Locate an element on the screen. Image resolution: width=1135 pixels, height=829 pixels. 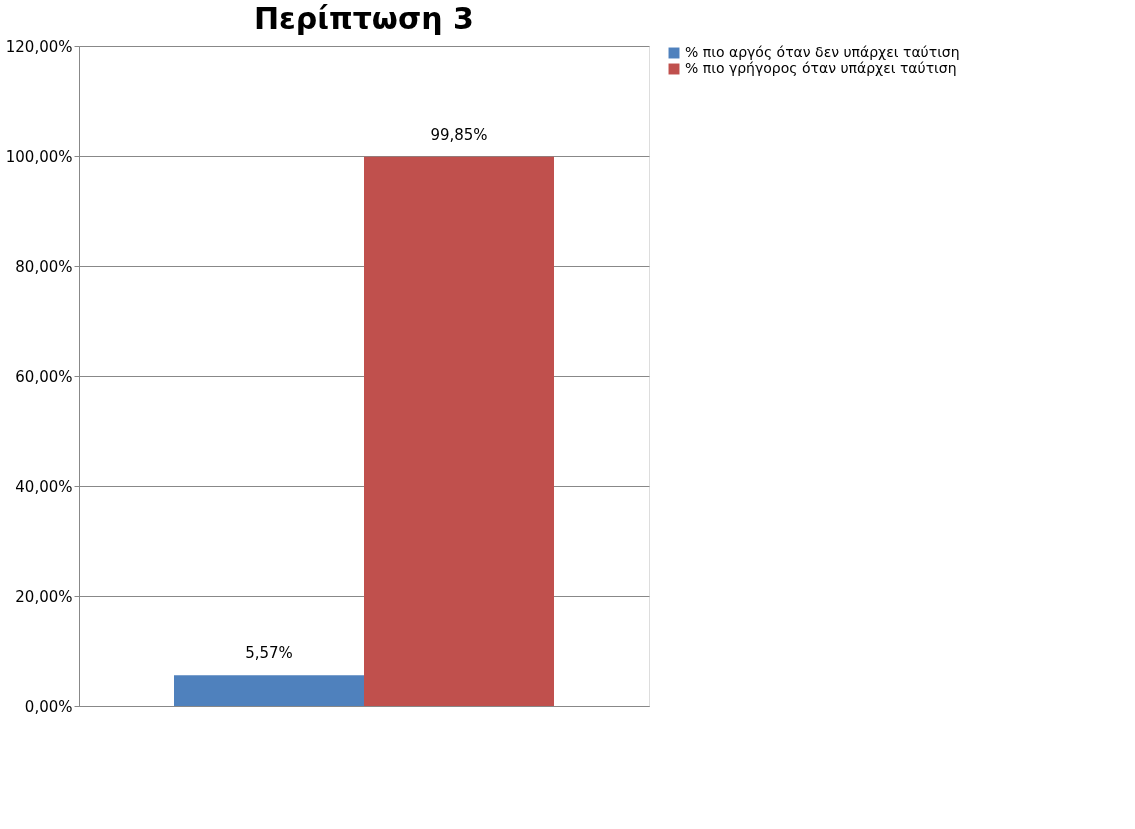
y-tick-label: 100,00% is located at coordinates (39, 156).